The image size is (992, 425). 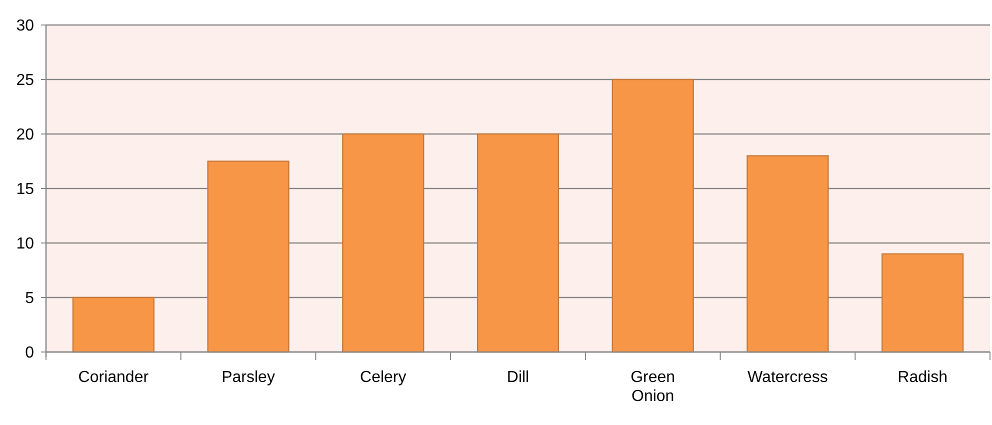 What do you see at coordinates (383, 377) in the screenshot?
I see `x-tick-label: Celery` at bounding box center [383, 377].